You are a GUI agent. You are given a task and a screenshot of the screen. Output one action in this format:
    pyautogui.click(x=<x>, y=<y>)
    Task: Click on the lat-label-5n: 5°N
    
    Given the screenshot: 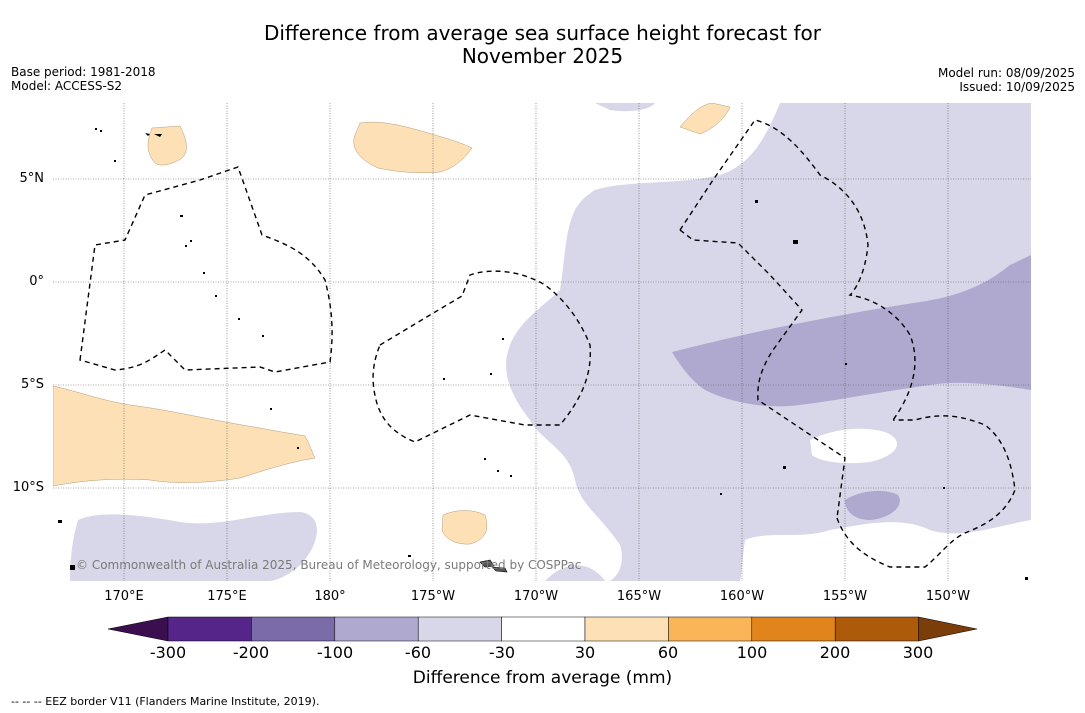 What is the action you would take?
    pyautogui.click(x=32, y=178)
    